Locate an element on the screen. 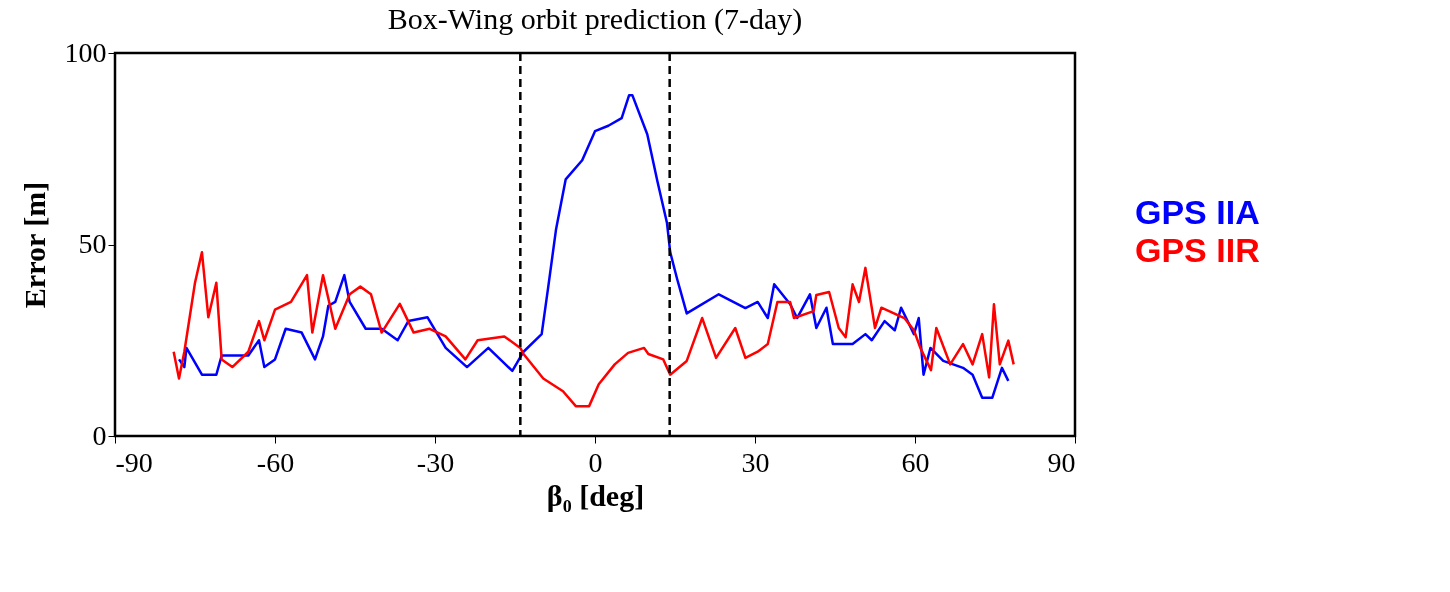  x-tick-label: 30 is located at coordinates (755, 462).